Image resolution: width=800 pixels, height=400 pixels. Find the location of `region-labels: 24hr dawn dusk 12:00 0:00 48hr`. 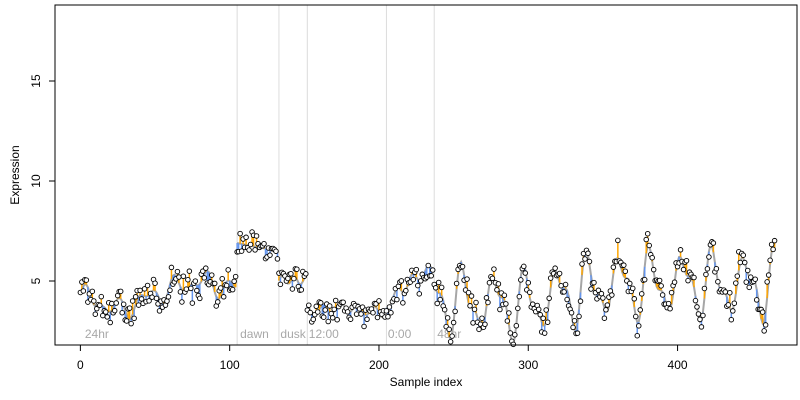

region-labels: 24hr dawn dusk 12:00 0:00 48hr is located at coordinates (273, 334).